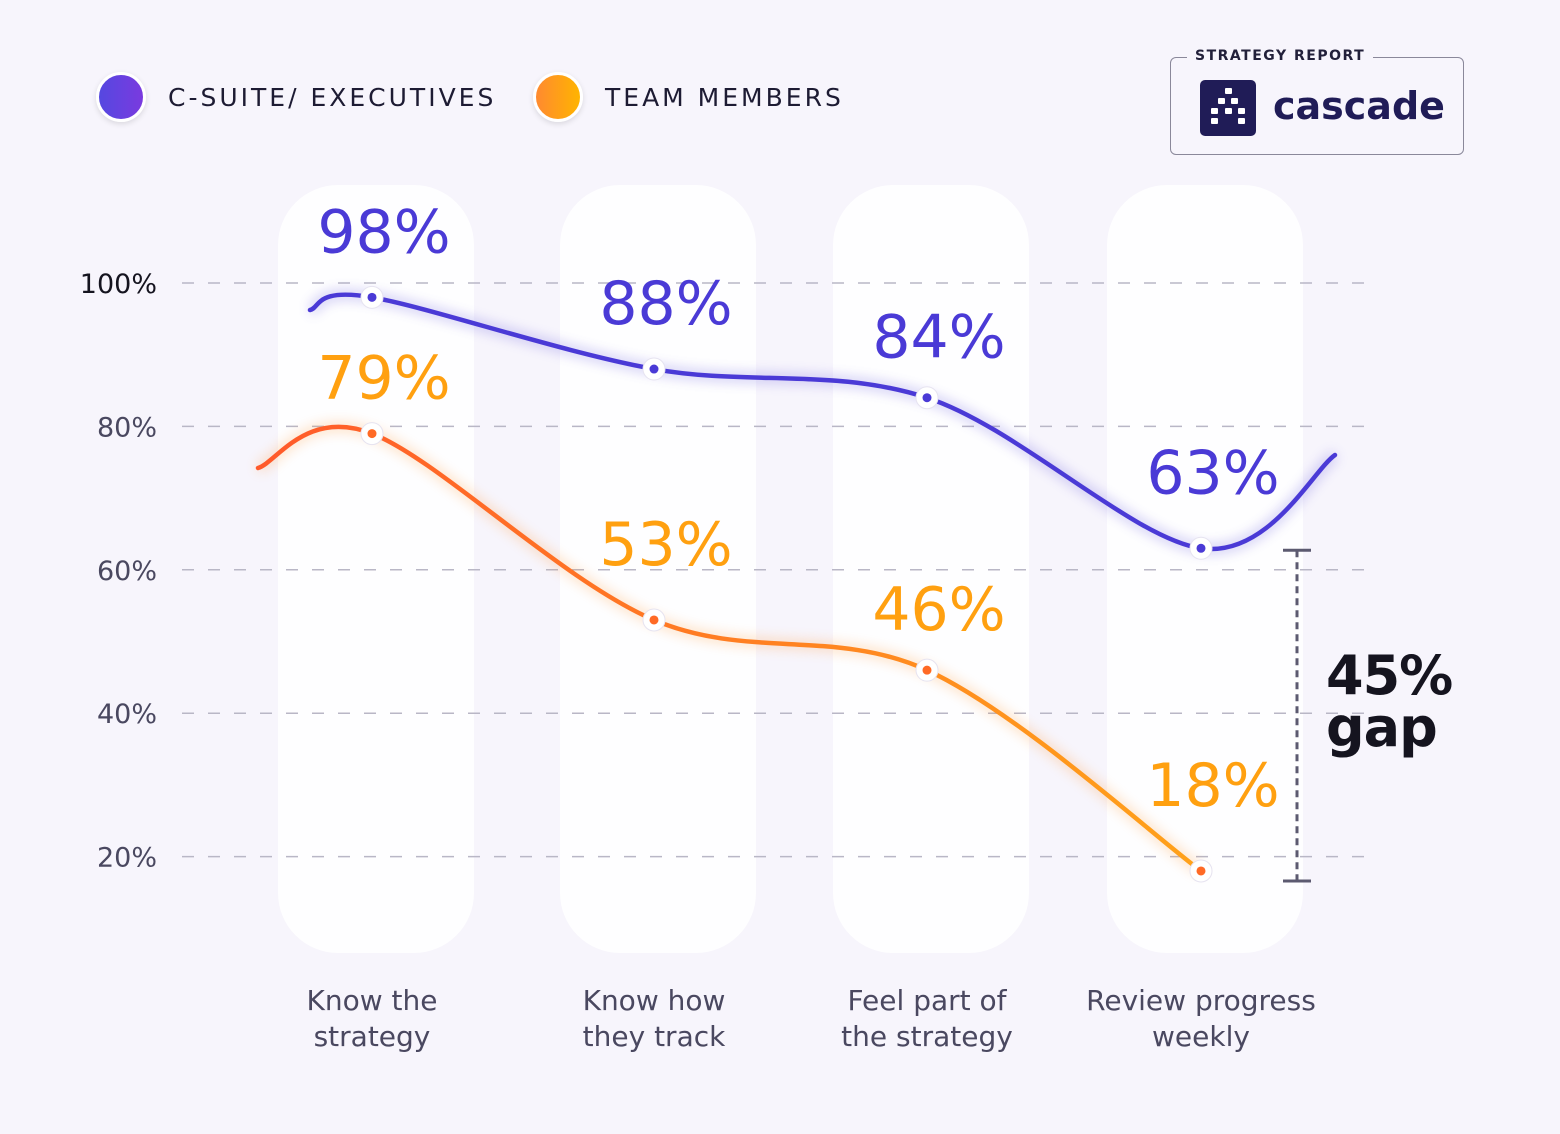  Describe the element at coordinates (127, 427) in the screenshot. I see `y-tick-label: 80%` at that location.